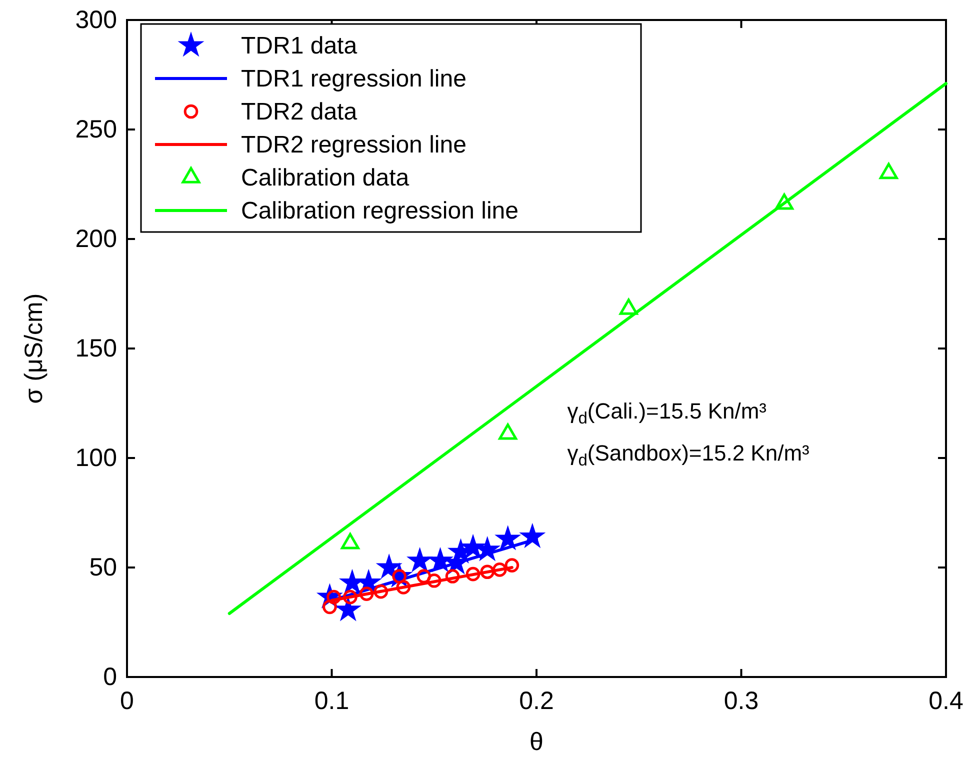  What do you see at coordinates (946, 700) in the screenshot?
I see `x-tick-label: 0.4` at bounding box center [946, 700].